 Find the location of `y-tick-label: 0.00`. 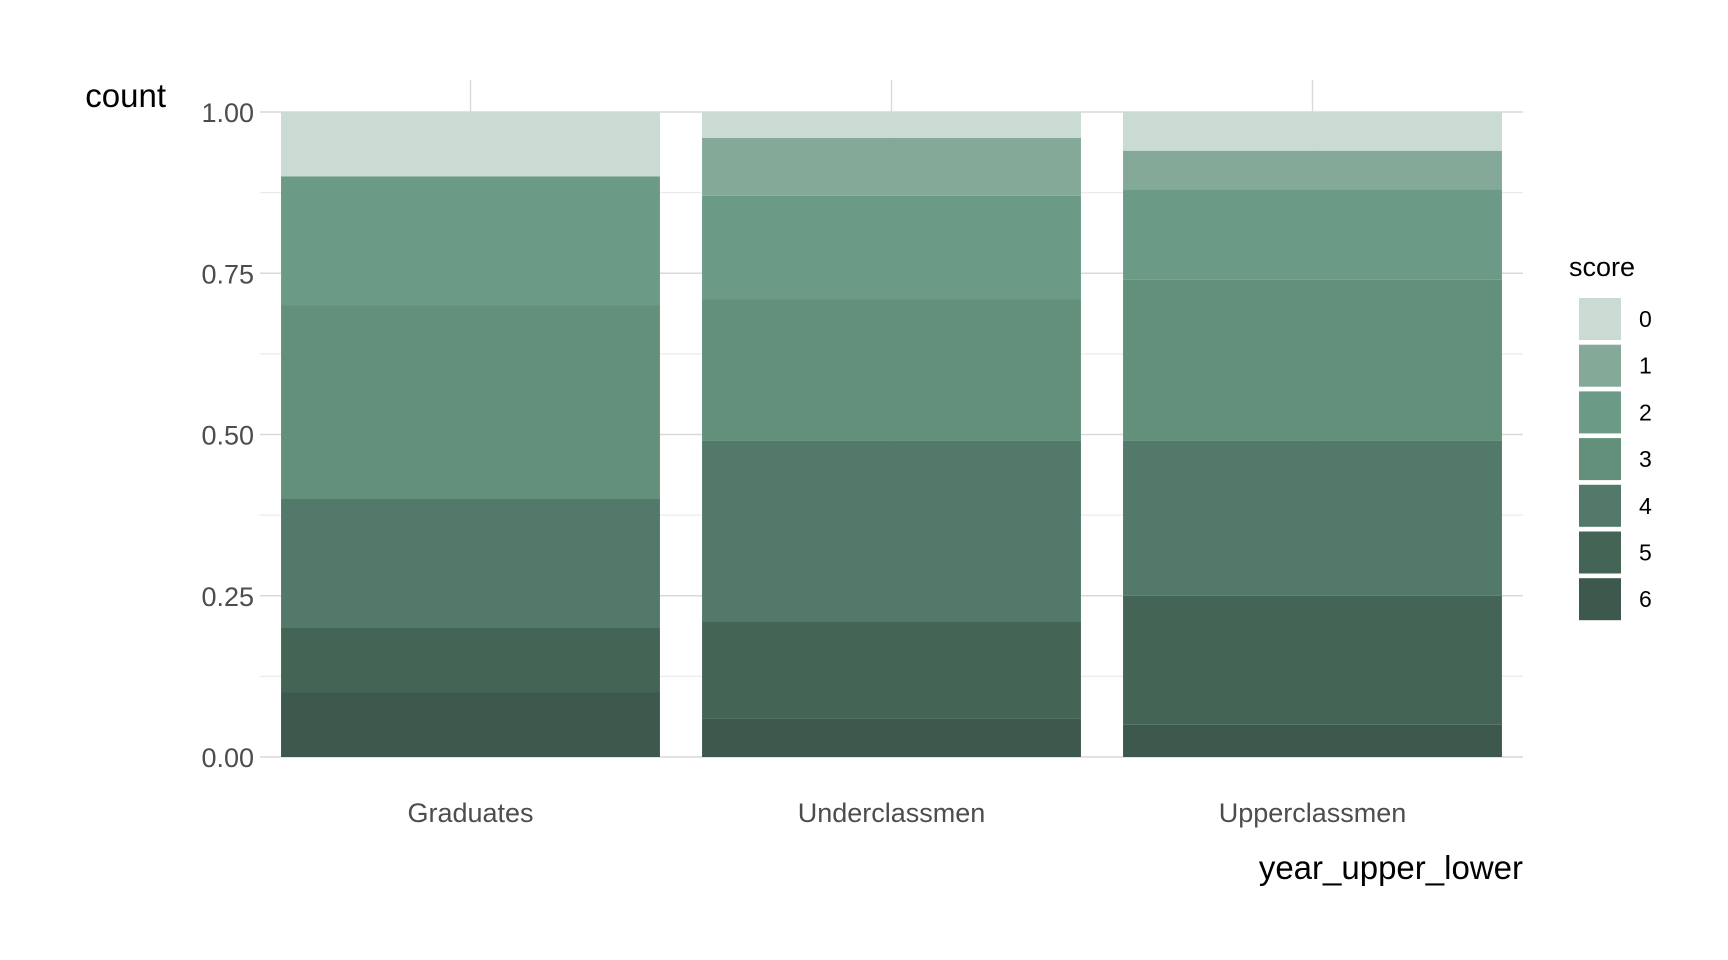

y-tick-label: 0.00 is located at coordinates (227, 758).